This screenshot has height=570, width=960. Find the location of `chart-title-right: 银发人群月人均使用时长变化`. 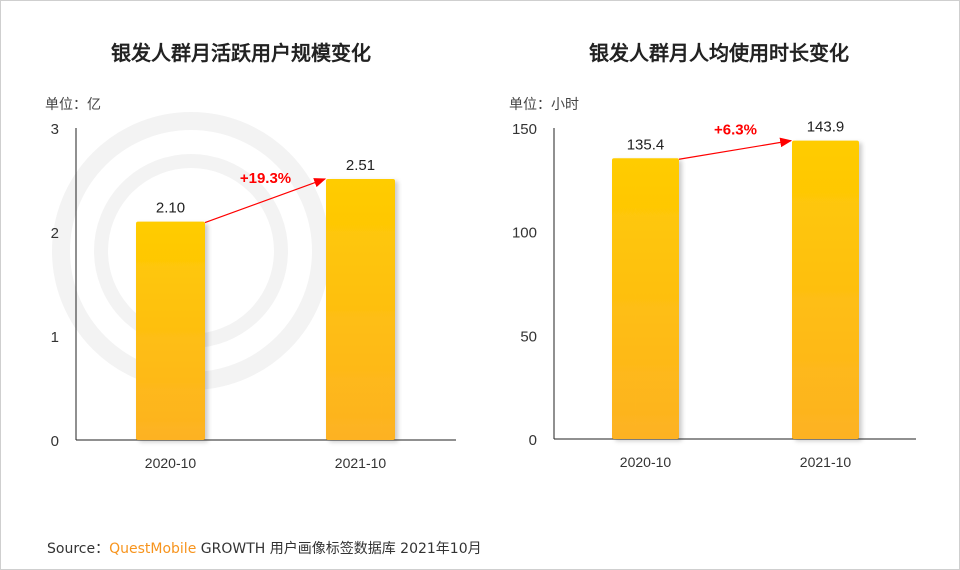

chart-title-right: 银发人群月人均使用时长变化 is located at coordinates (719, 53).